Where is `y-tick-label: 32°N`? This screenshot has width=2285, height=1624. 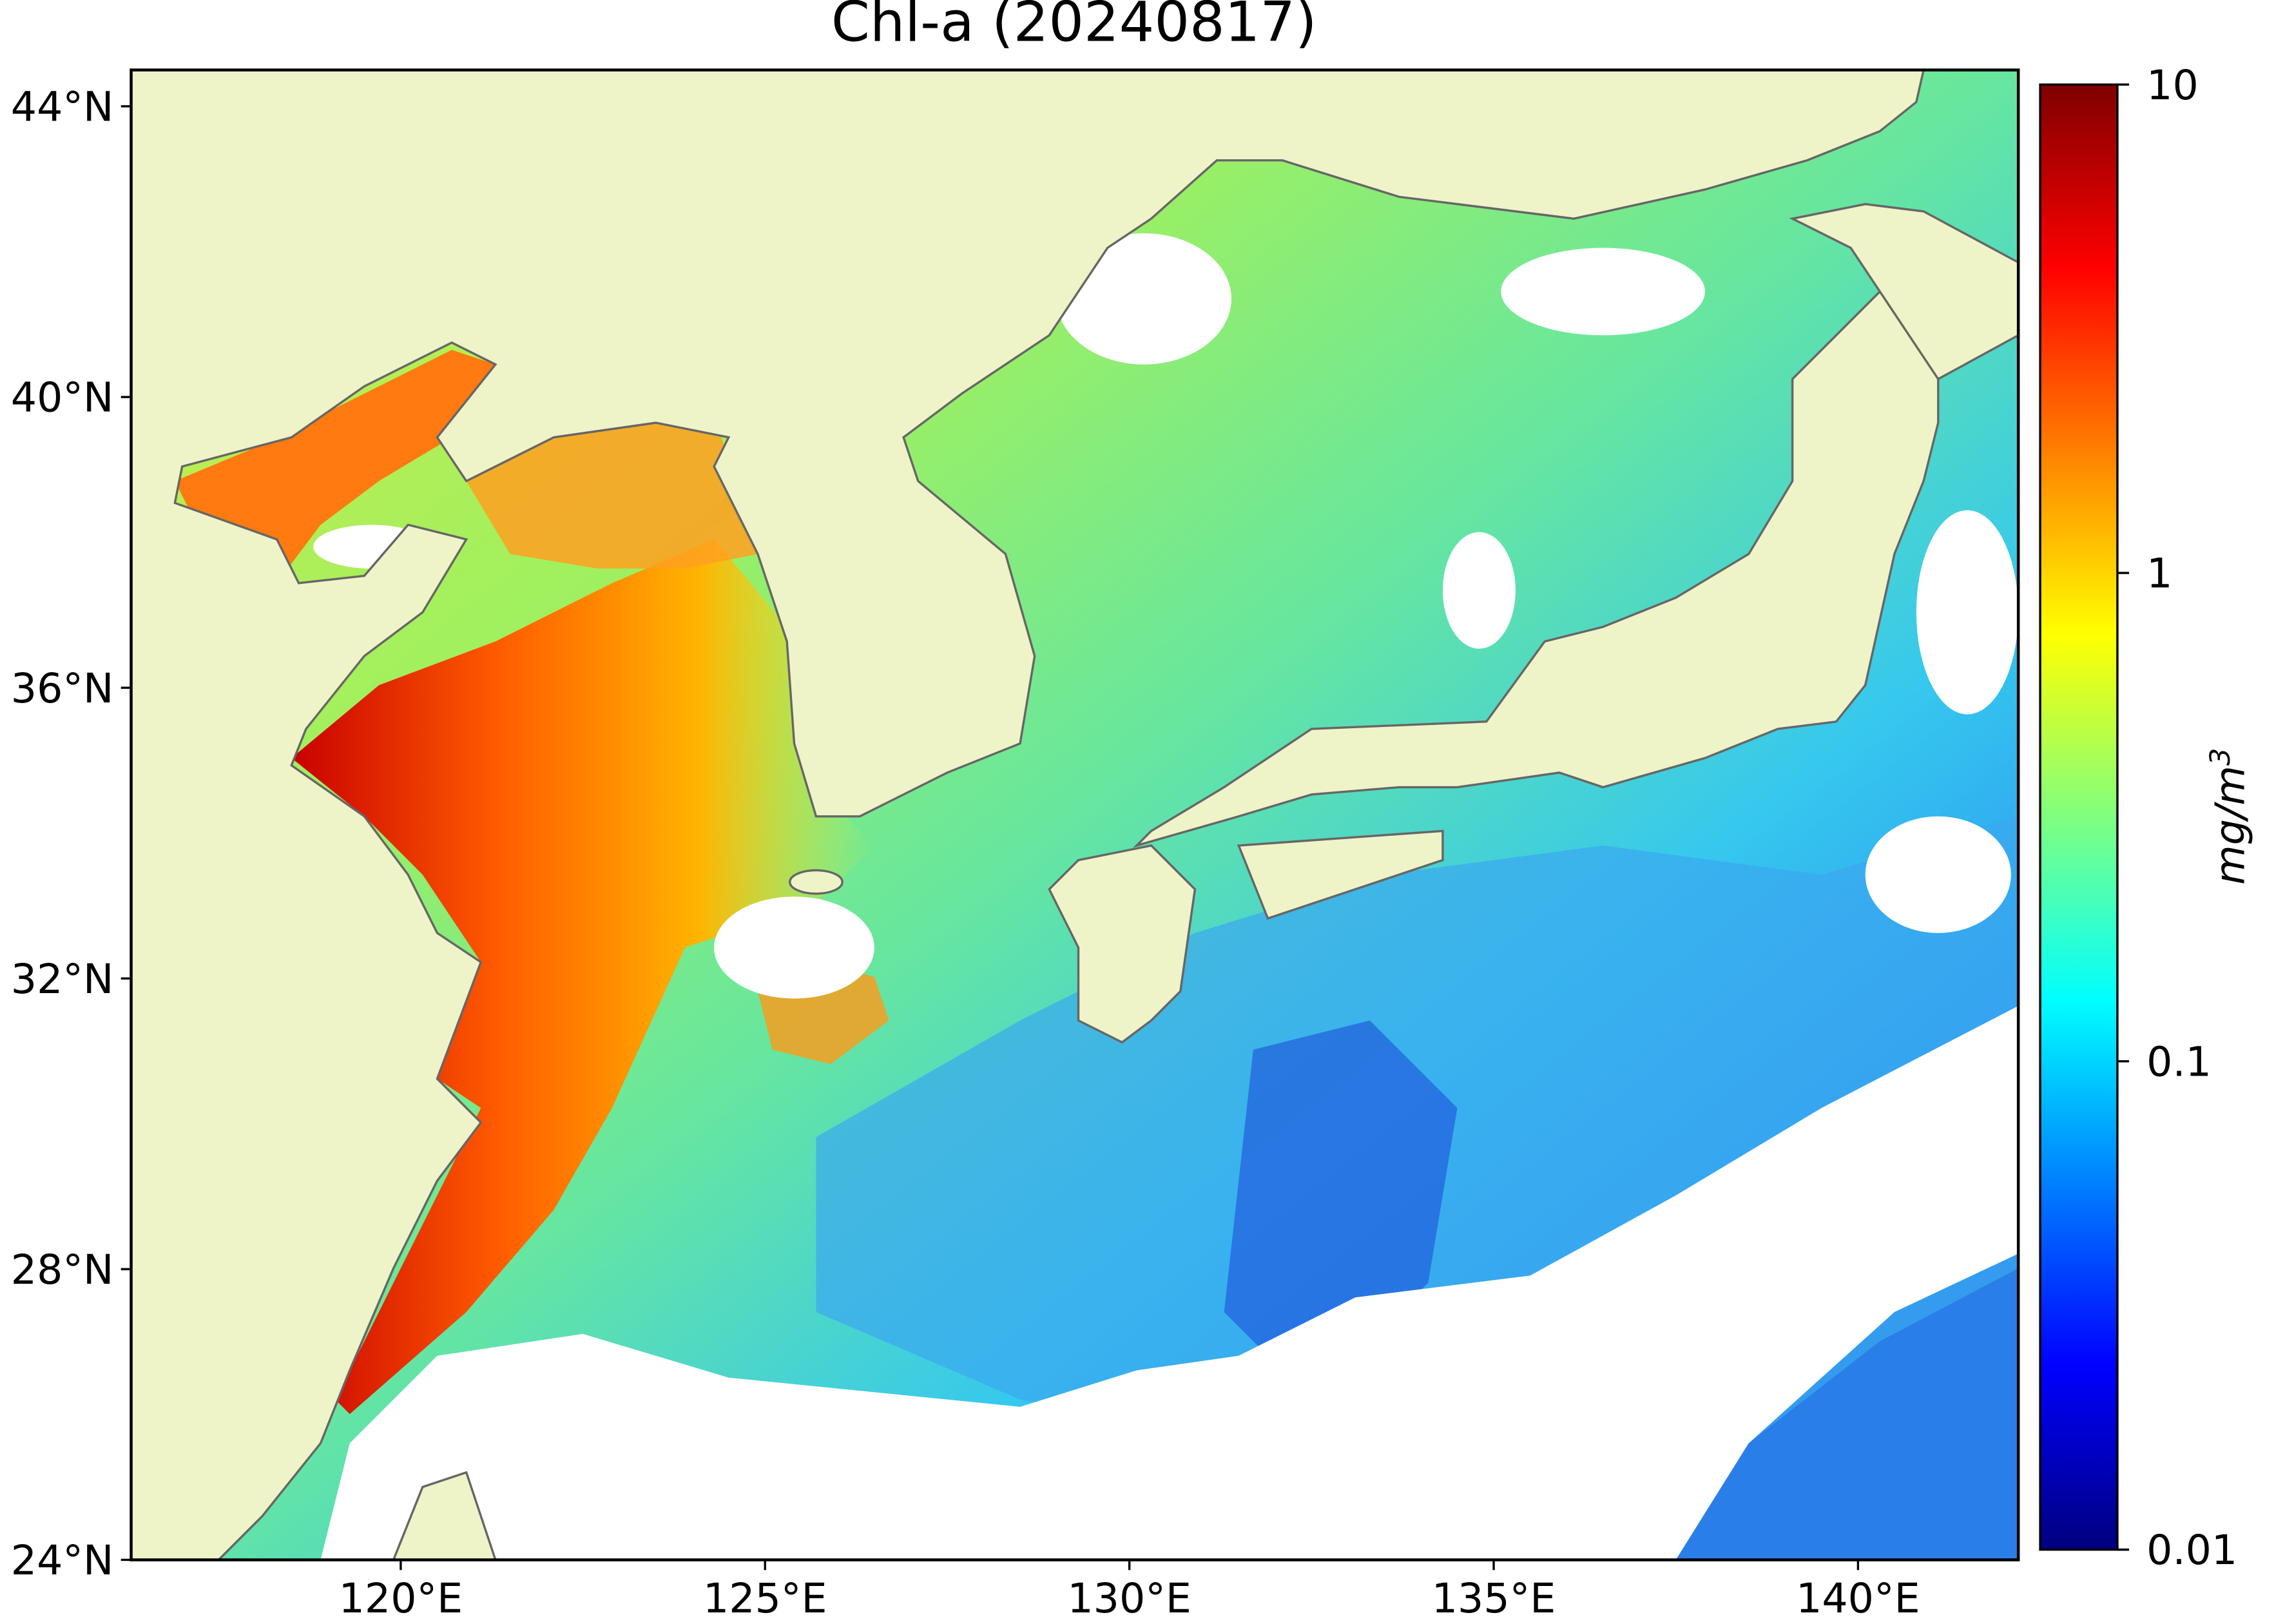 y-tick-label: 32°N is located at coordinates (62, 979).